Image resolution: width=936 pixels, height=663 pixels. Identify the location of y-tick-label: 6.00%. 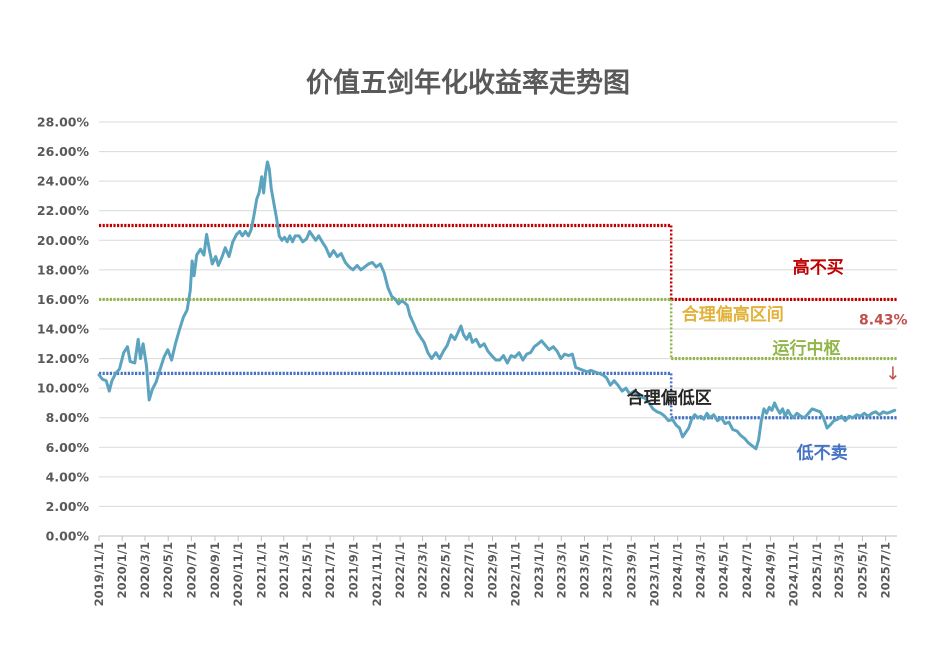
(68, 447).